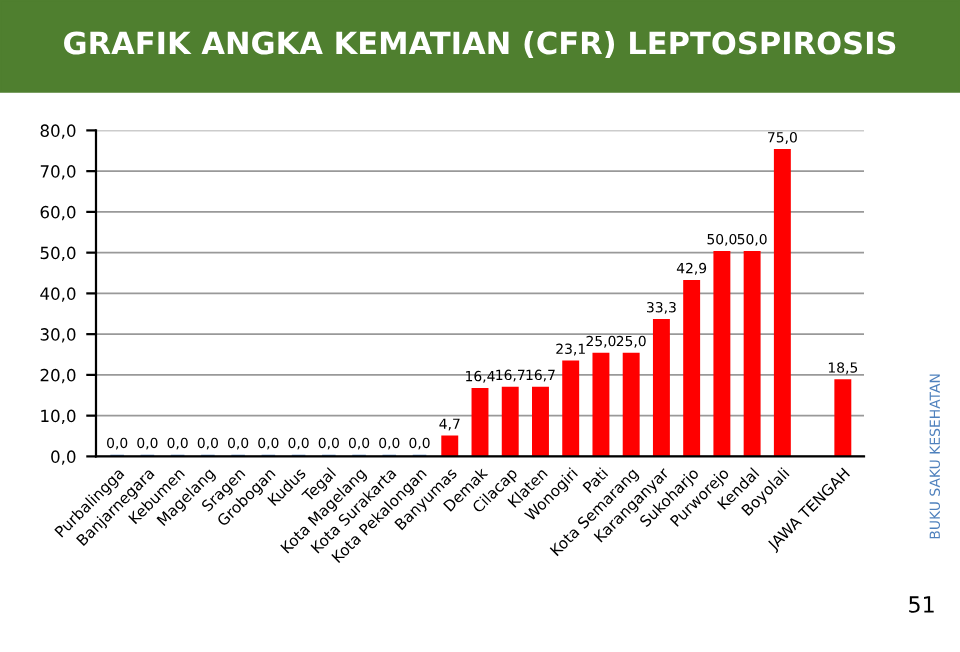 This screenshot has height=652, width=960. What do you see at coordinates (58, 376) in the screenshot?
I see `y-tick-label: 20,0` at bounding box center [58, 376].